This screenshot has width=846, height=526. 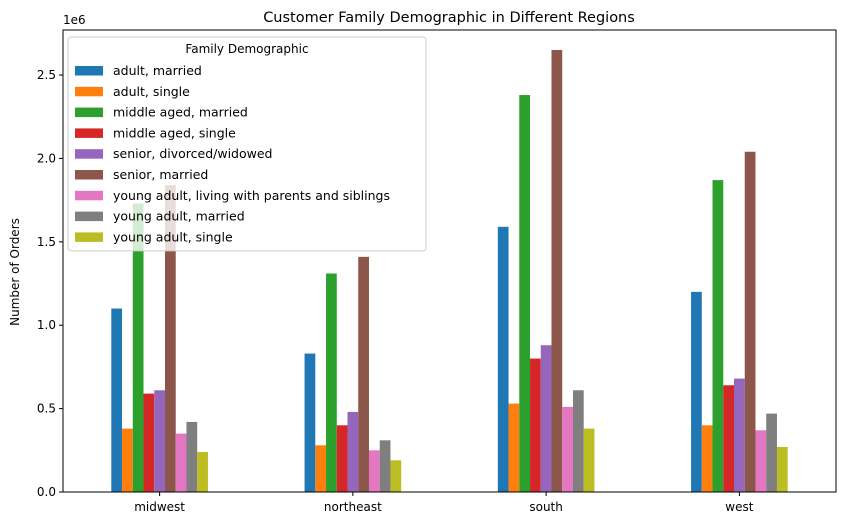 What do you see at coordinates (159, 507) in the screenshot?
I see `x-tick-label: midwest` at bounding box center [159, 507].